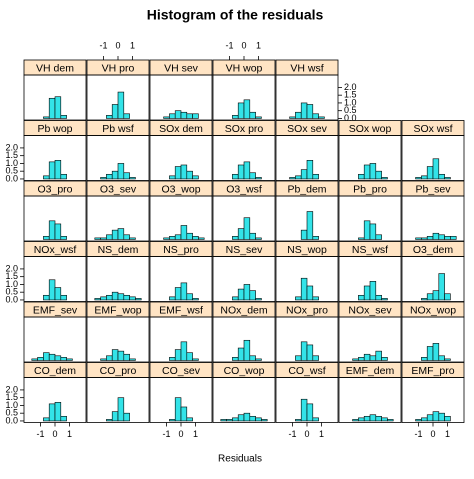 The height and width of the screenshot is (479, 474). What do you see at coordinates (433, 310) in the screenshot?
I see `panel-label: NOx_wop` at bounding box center [433, 310].